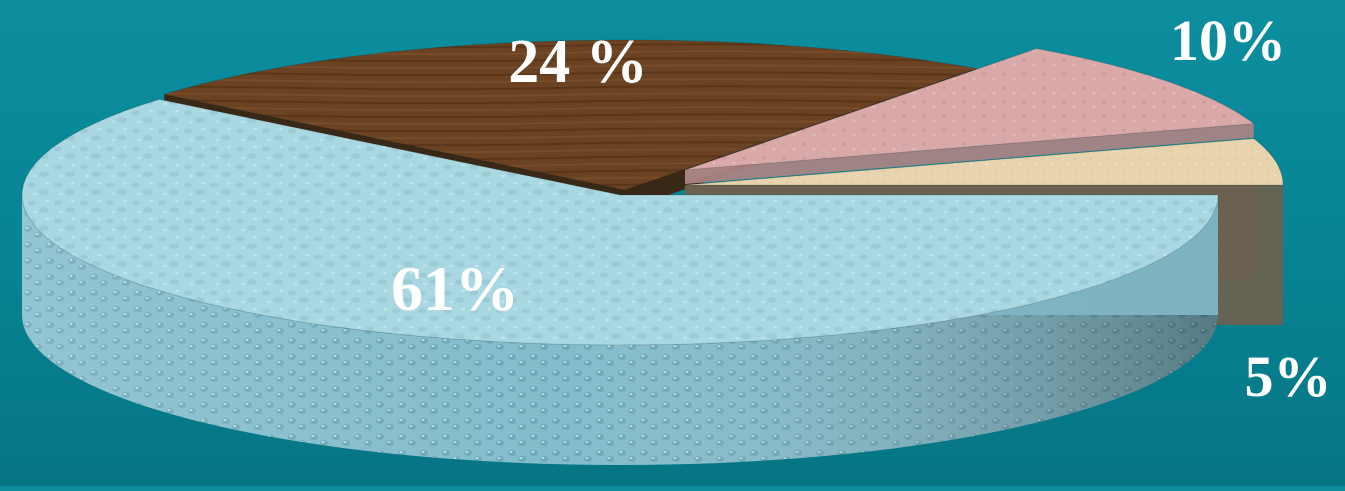 The height and width of the screenshot is (491, 1345). I want to click on slice-label-1: 24 %, so click(578, 62).